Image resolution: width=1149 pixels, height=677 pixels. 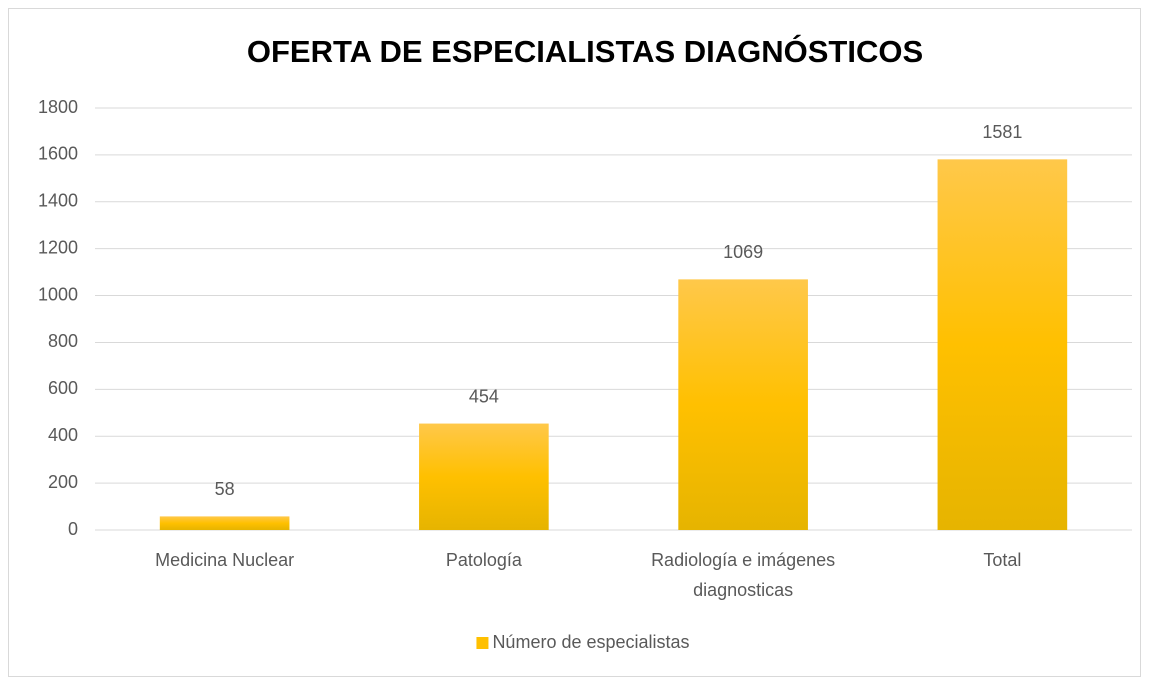 I want to click on y-tick-label: 600, so click(x=63, y=388).